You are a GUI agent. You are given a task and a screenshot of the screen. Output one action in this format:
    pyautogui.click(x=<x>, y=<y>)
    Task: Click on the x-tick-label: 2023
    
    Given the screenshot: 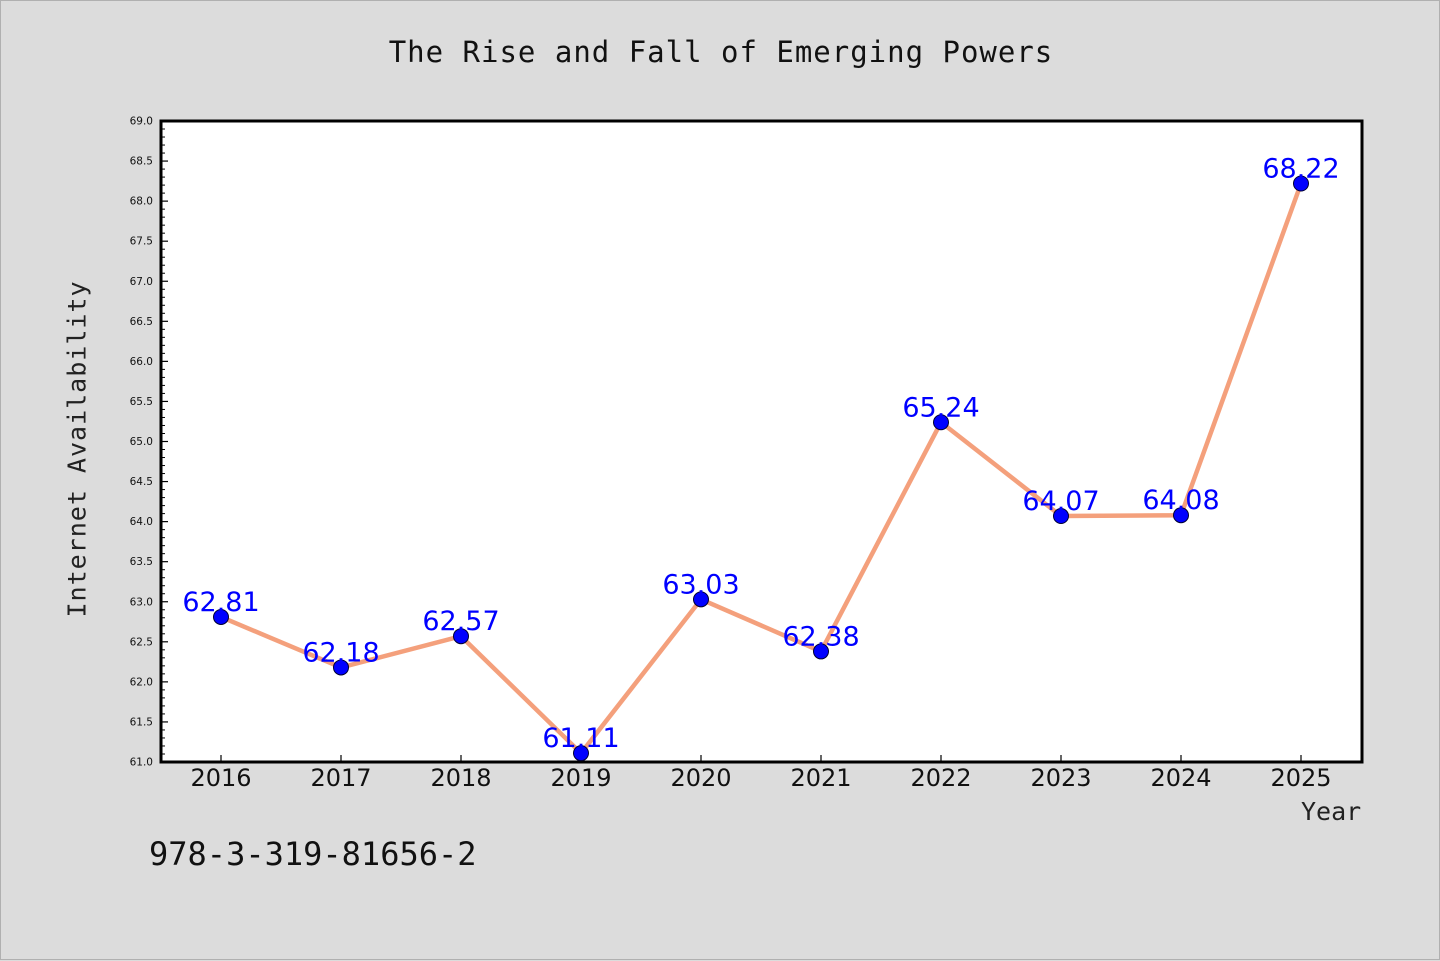 What is the action you would take?
    pyautogui.click(x=1060, y=778)
    